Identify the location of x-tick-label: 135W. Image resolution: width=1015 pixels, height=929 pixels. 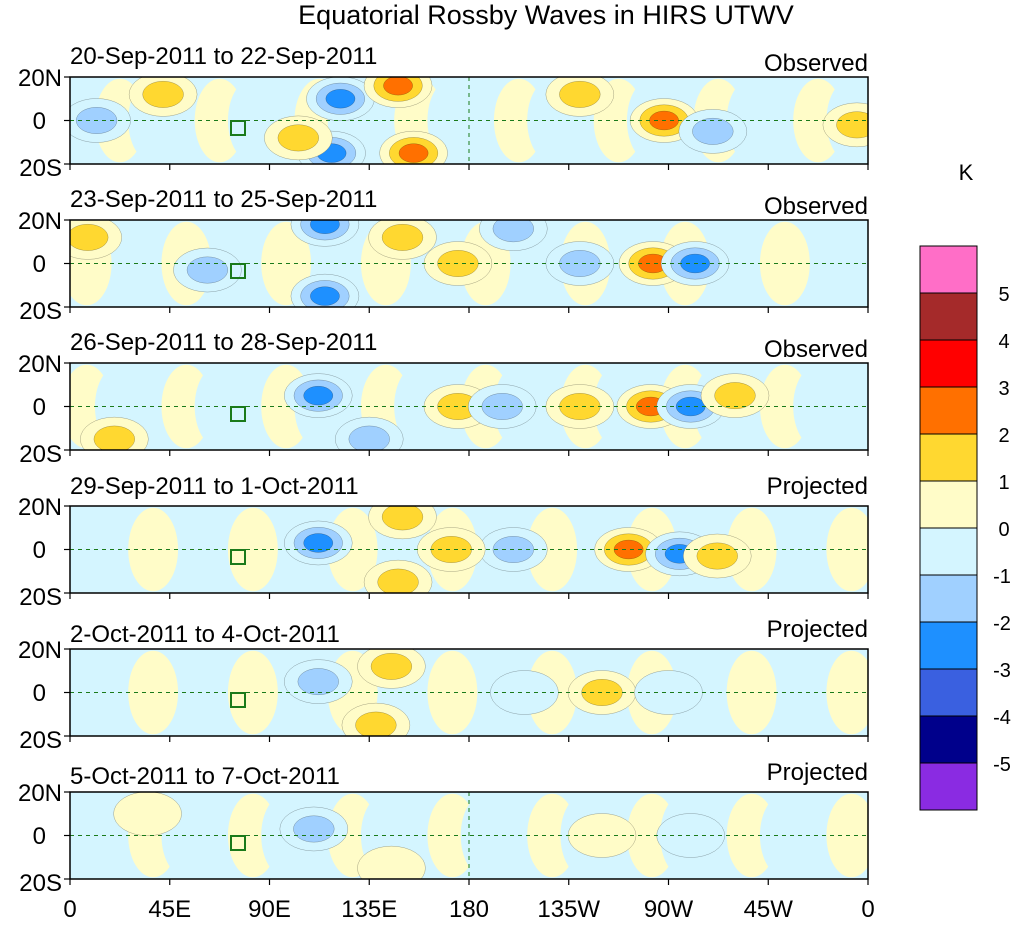
(568, 909).